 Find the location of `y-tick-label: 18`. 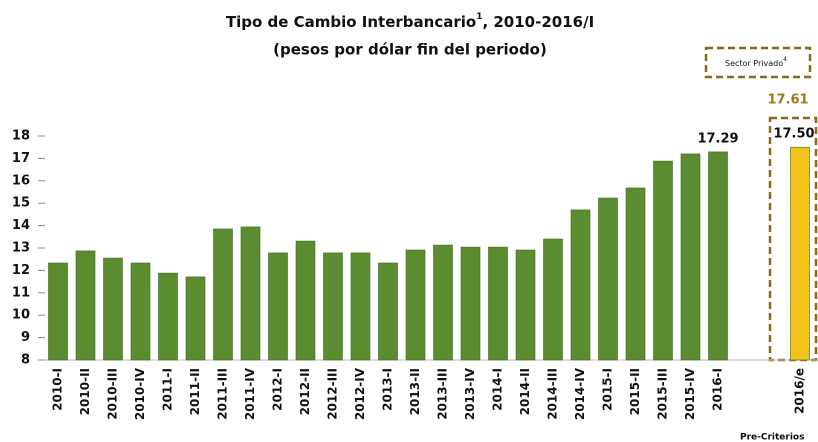

y-tick-label: 18 is located at coordinates (21, 136).